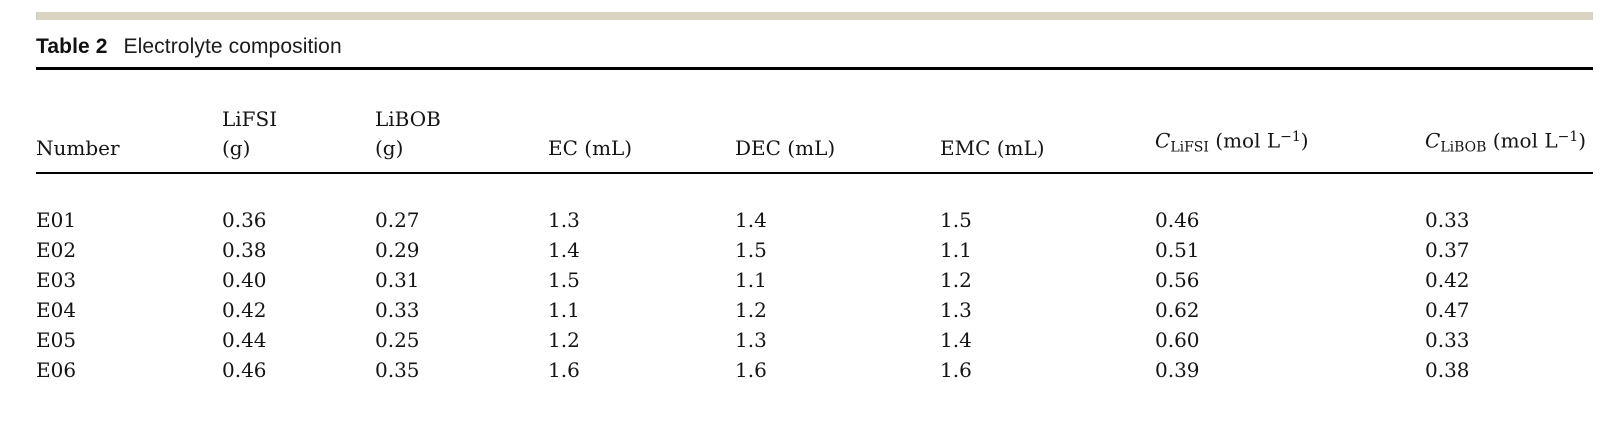 This screenshot has height=433, width=1606. What do you see at coordinates (56, 279) in the screenshot?
I see `cell-number: E03` at bounding box center [56, 279].